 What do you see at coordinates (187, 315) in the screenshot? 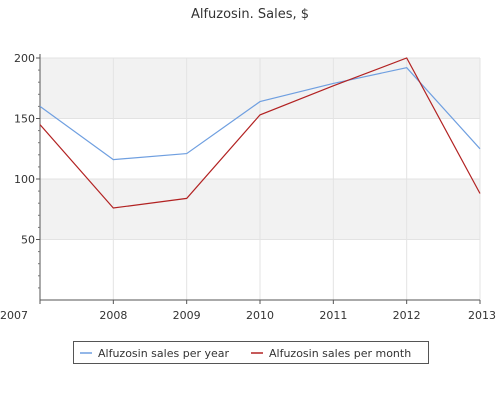
I see `x-tick-label: 2009` at bounding box center [187, 315].